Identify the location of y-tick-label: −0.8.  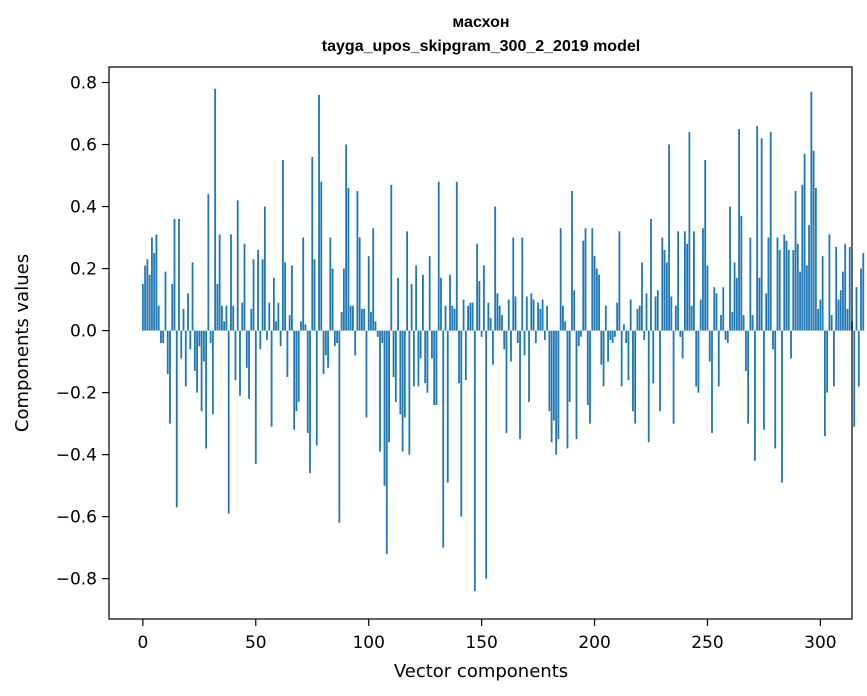
(76, 580).